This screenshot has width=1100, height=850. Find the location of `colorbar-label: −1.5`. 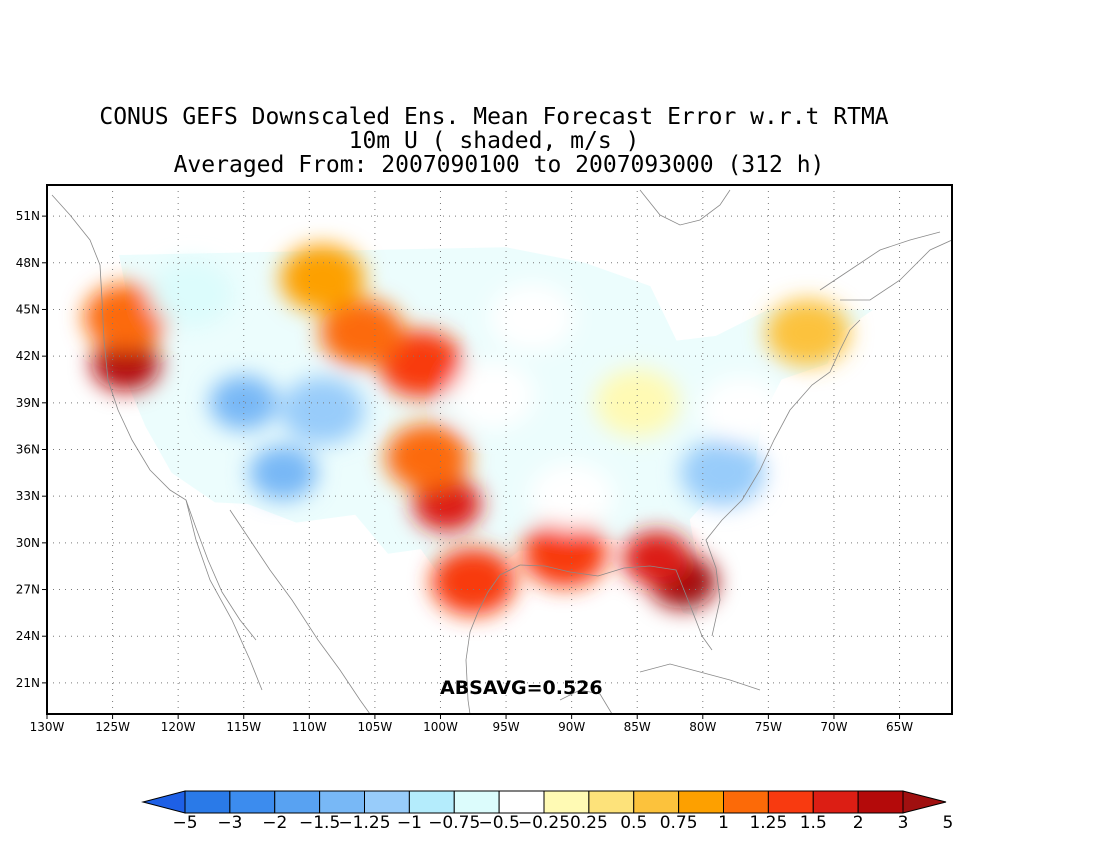

colorbar-label: −1.5 is located at coordinates (319, 823).